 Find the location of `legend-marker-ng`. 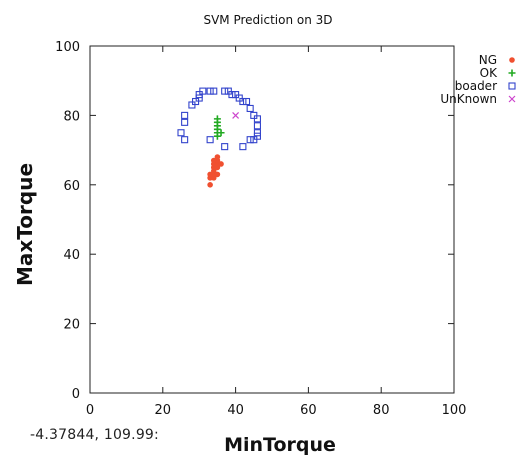

legend-marker-ng is located at coordinates (512, 60).